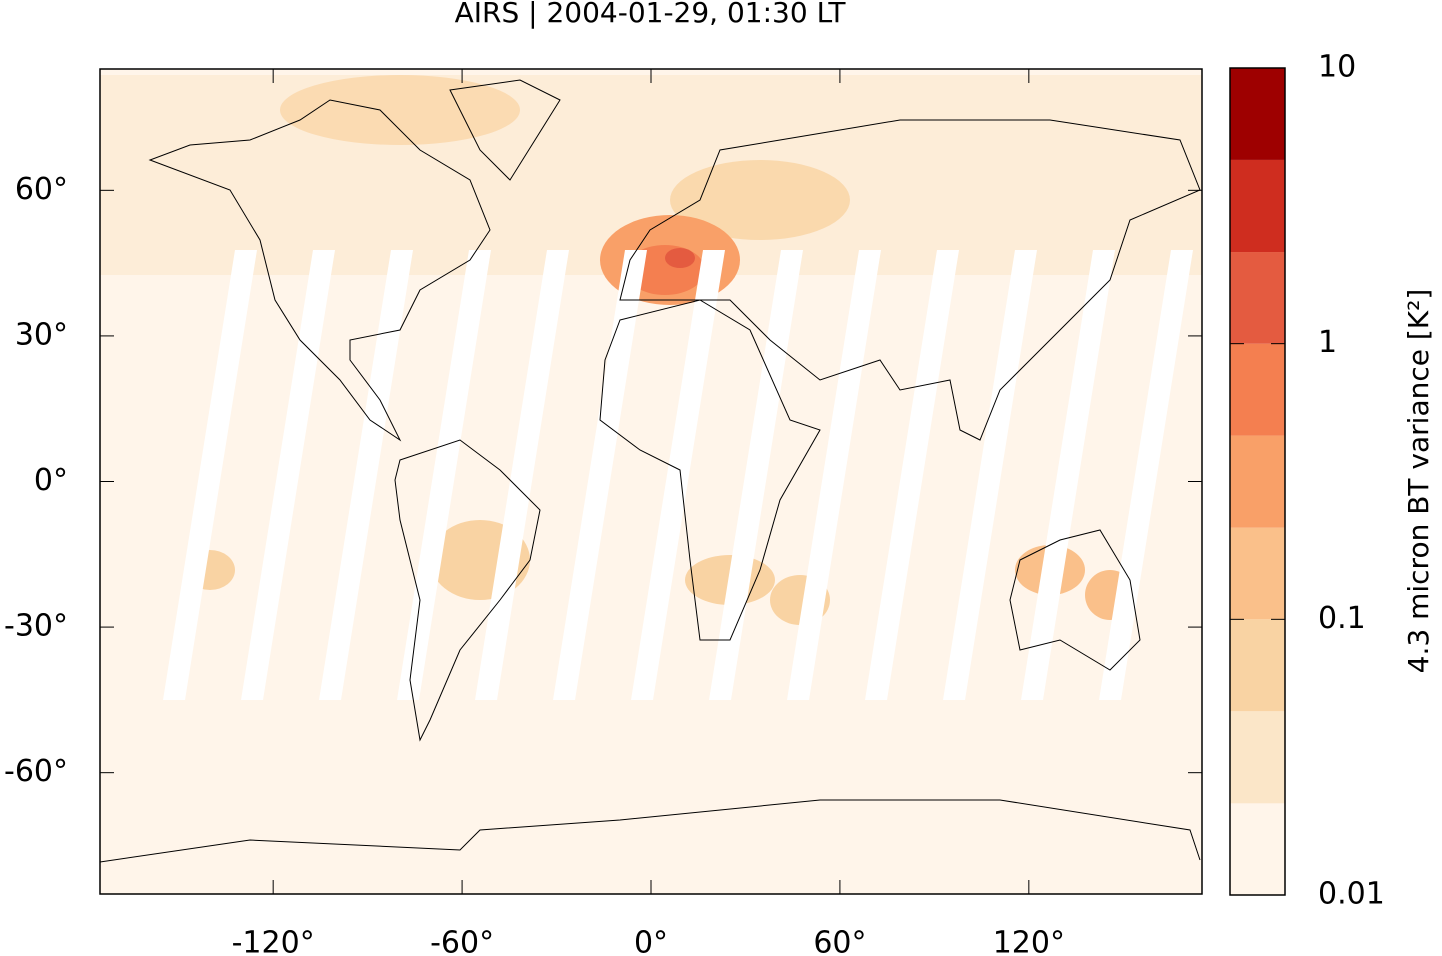 The height and width of the screenshot is (956, 1442). What do you see at coordinates (41, 334) in the screenshot?
I see `y-tick-label: 30°` at bounding box center [41, 334].